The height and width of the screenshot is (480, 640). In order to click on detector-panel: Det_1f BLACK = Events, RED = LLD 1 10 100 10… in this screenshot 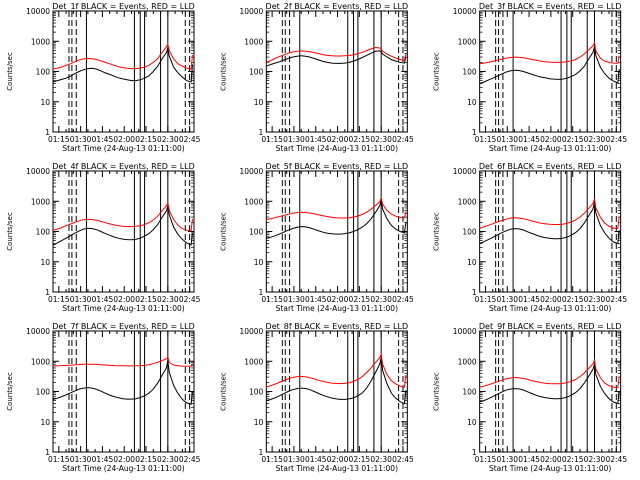, I will do `click(103, 77)`.